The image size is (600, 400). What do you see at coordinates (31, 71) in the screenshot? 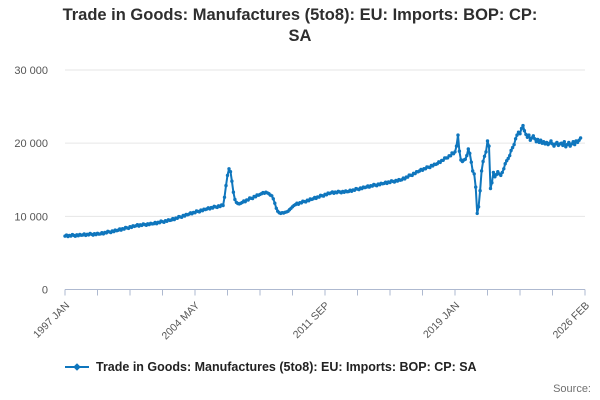
I see `y-tick-label: 30 000` at bounding box center [31, 71].